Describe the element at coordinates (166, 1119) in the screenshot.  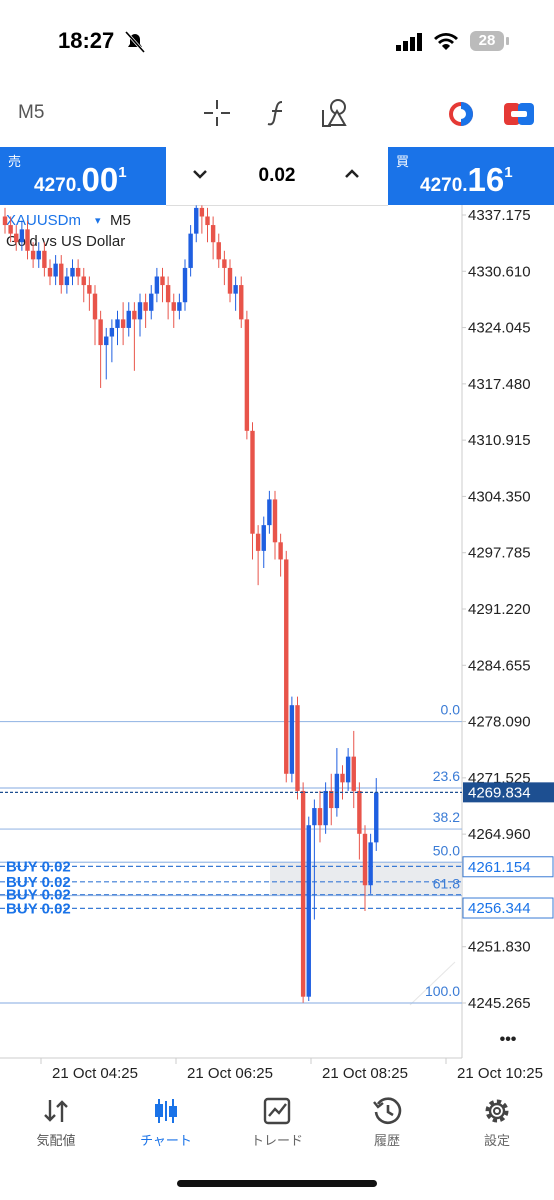
I see `tab-chart: チャート` at that location.